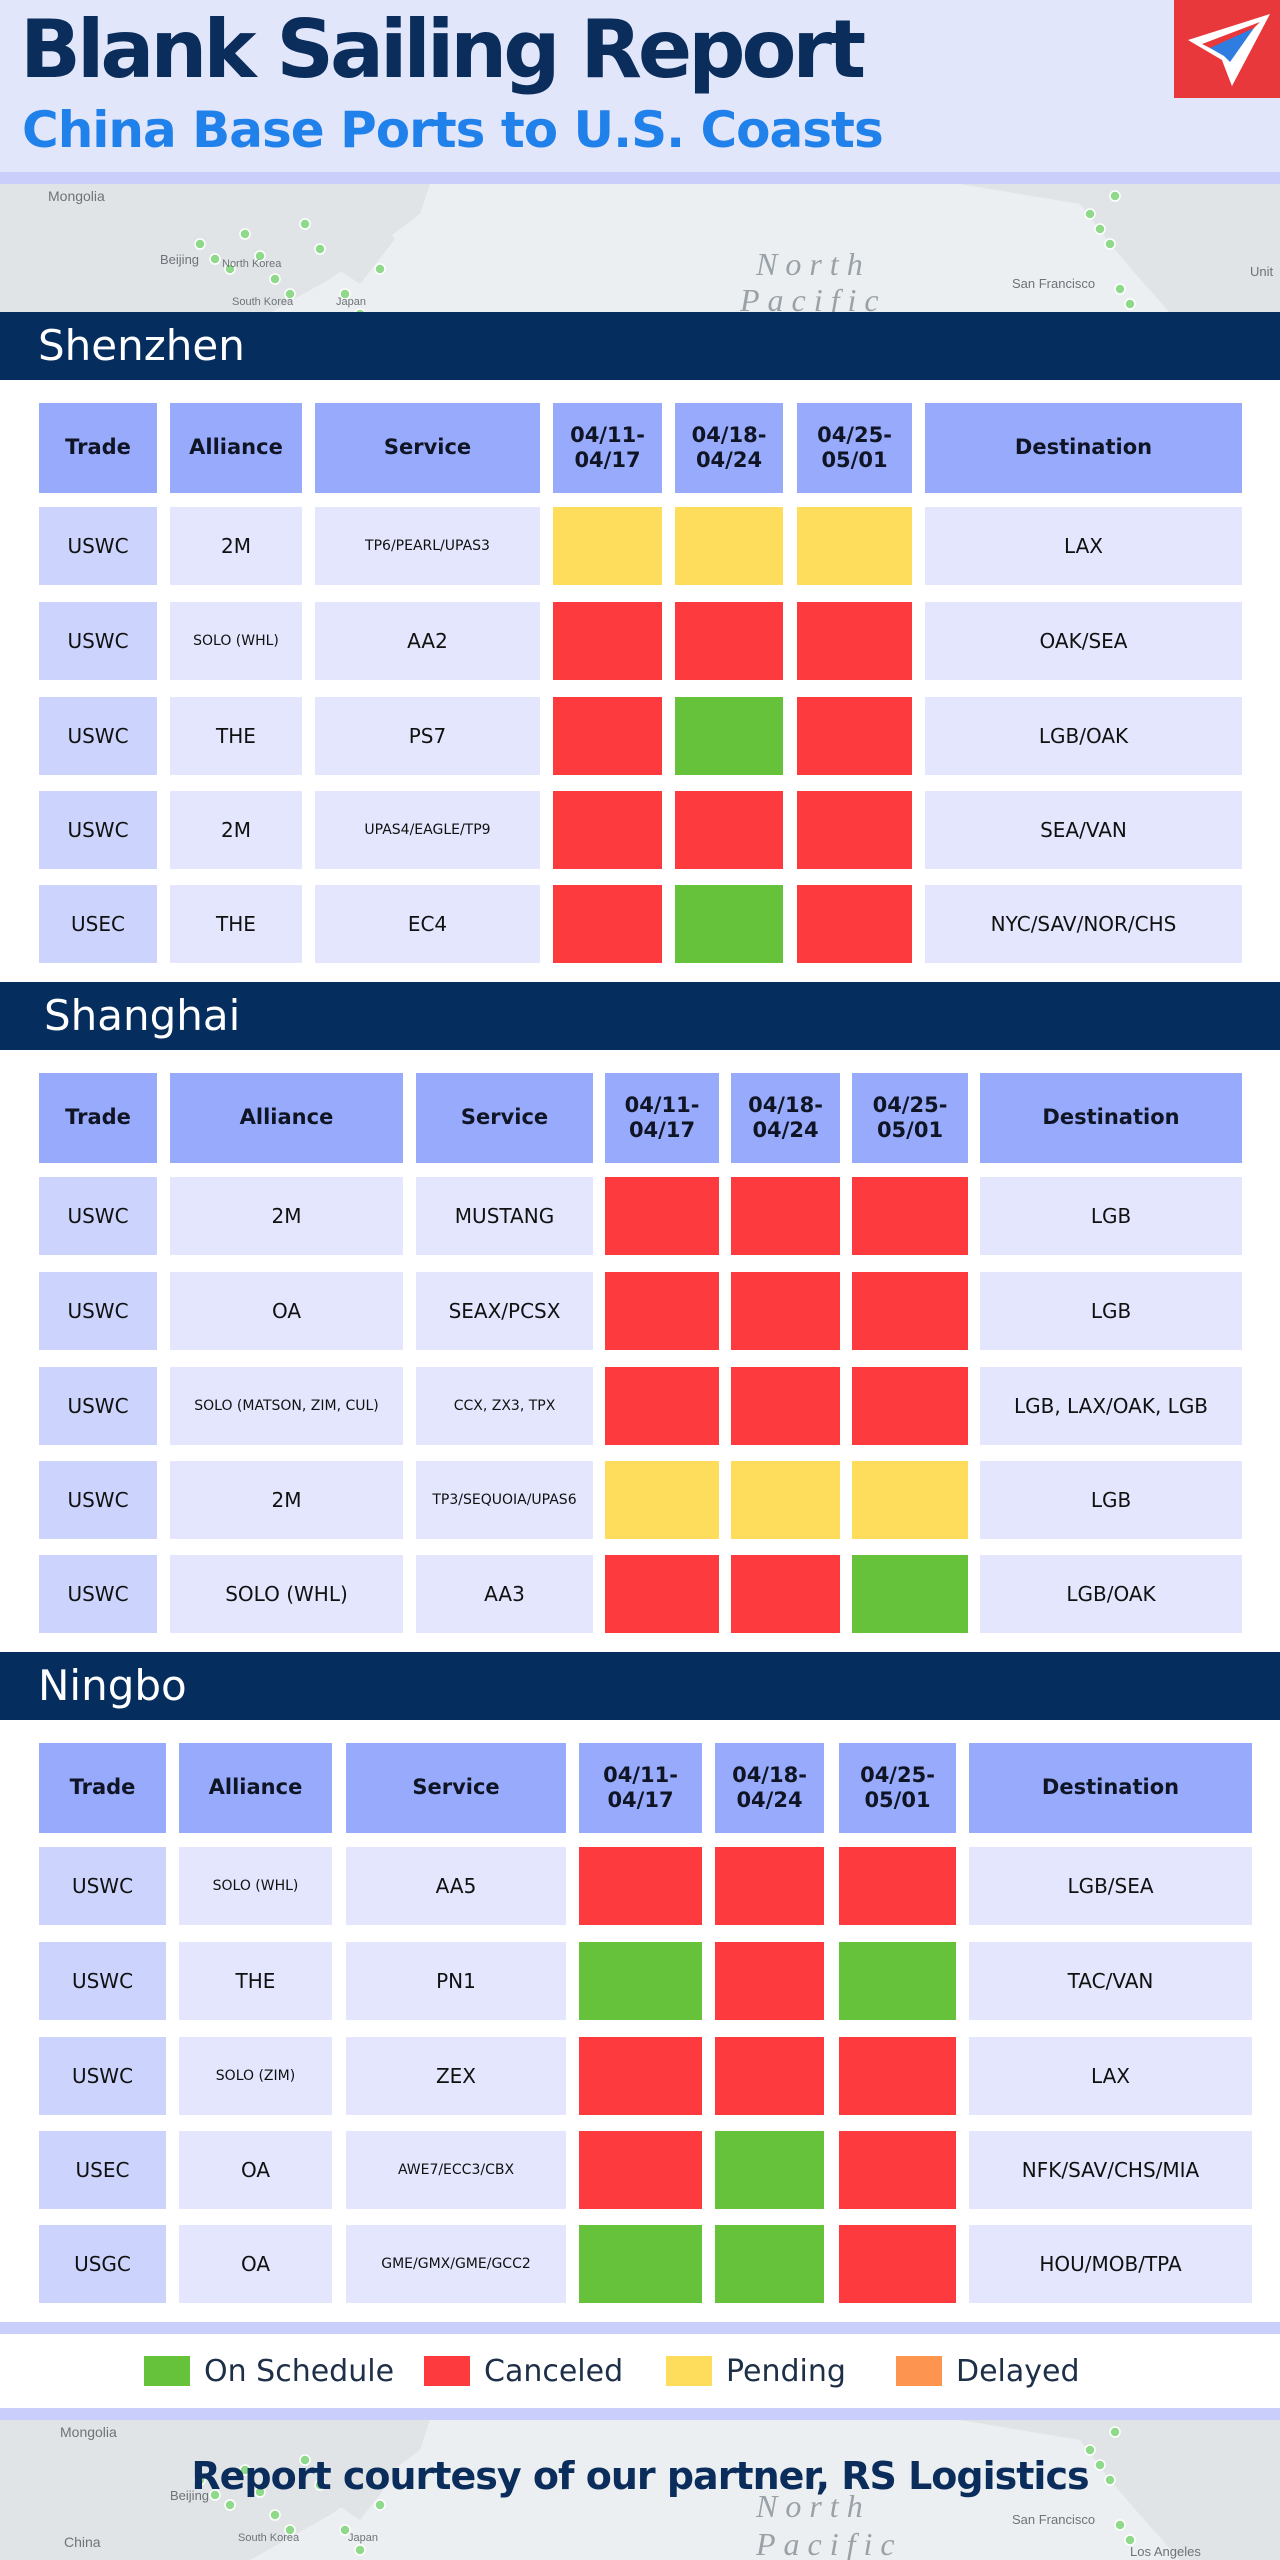 This screenshot has width=1280, height=2560. Describe the element at coordinates (504, 1500) in the screenshot. I see `service-cell: TP3/SEQUOIA/UPAS6` at that location.